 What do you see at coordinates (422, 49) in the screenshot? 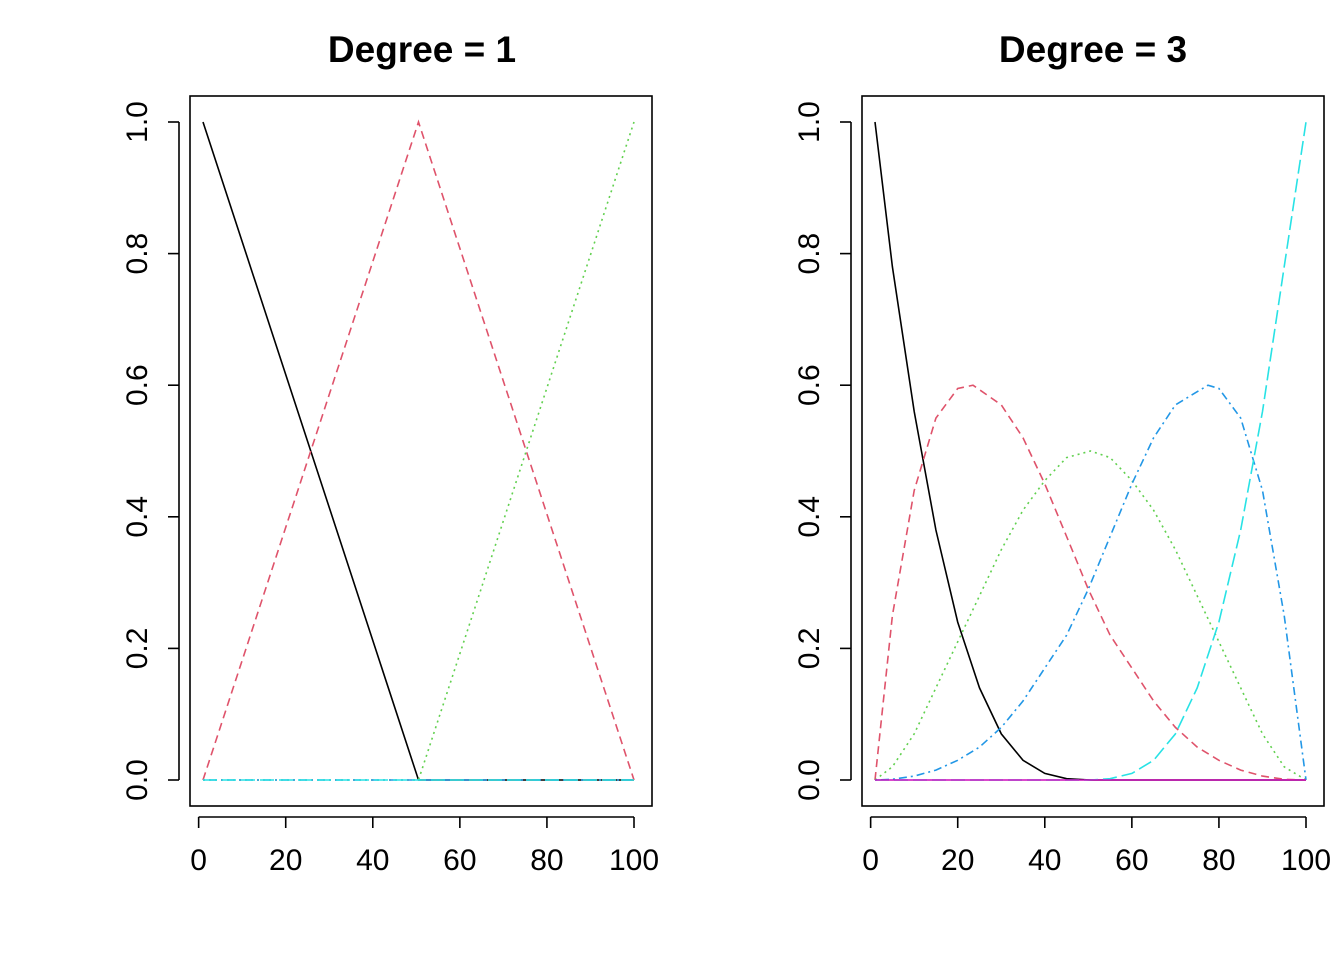
I see `panel-title: Degree = 1` at bounding box center [422, 49].